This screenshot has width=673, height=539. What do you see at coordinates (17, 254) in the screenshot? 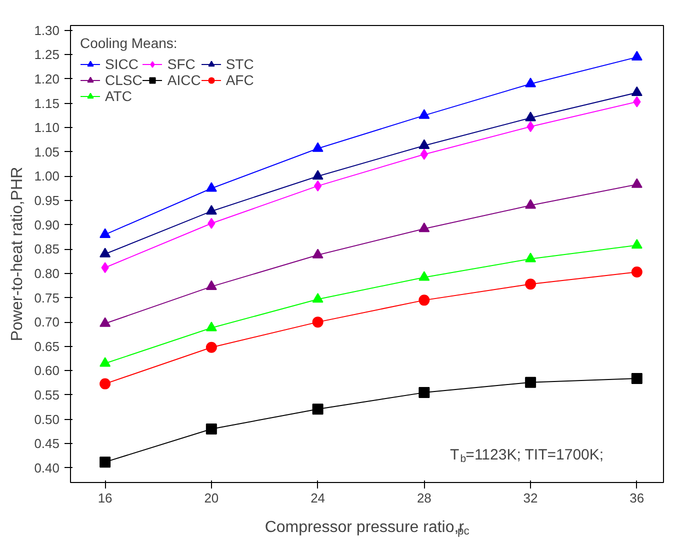
I see `y-axis-title: Power-to-heat ratio,PHR` at bounding box center [17, 254].